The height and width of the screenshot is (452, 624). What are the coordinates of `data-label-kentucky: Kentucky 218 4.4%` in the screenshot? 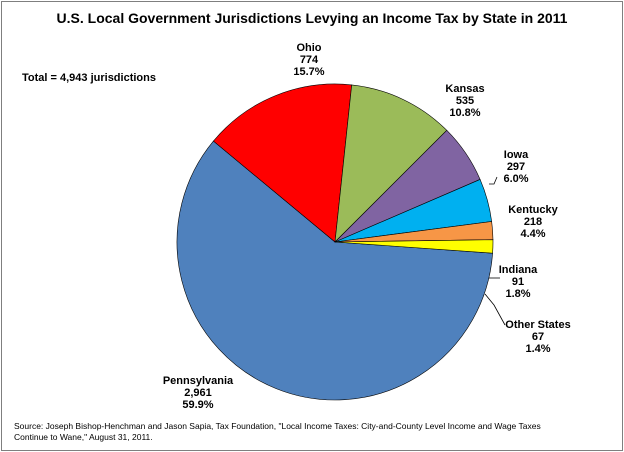 It's located at (533, 222).